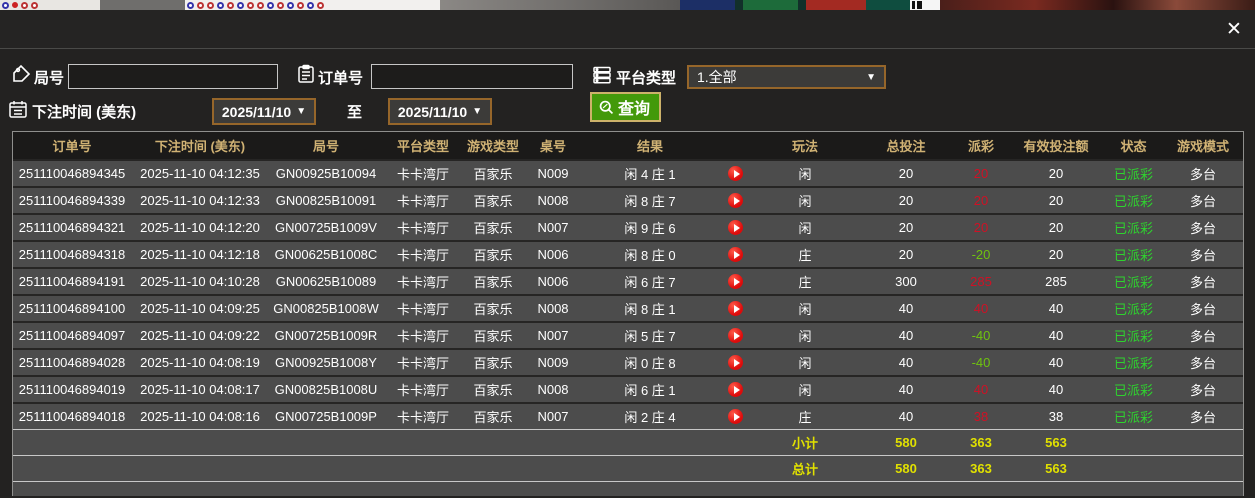  I want to click on cell-order-no: 251110046894018, so click(72, 416).